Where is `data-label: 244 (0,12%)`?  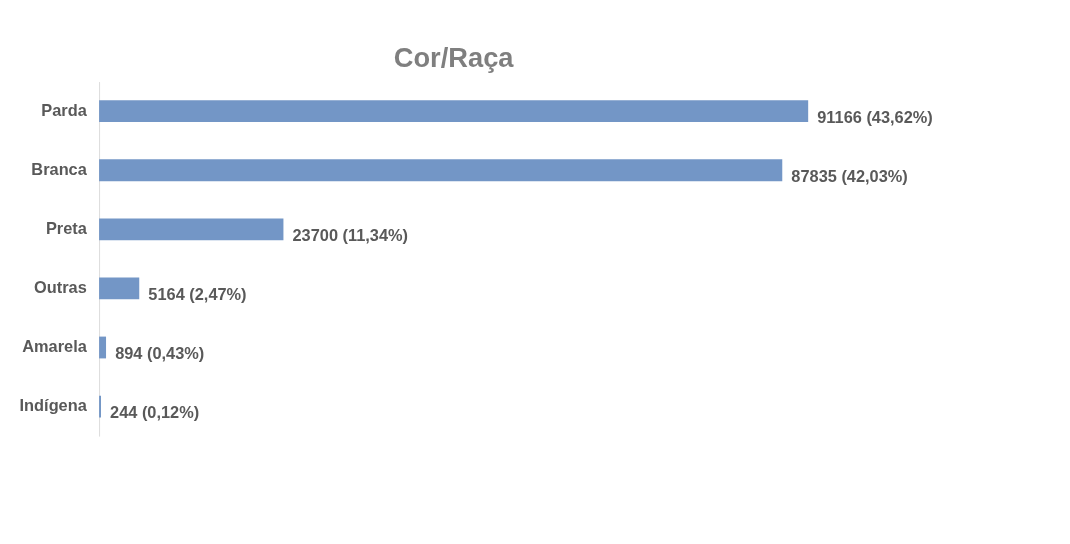 data-label: 244 (0,12%) is located at coordinates (155, 412).